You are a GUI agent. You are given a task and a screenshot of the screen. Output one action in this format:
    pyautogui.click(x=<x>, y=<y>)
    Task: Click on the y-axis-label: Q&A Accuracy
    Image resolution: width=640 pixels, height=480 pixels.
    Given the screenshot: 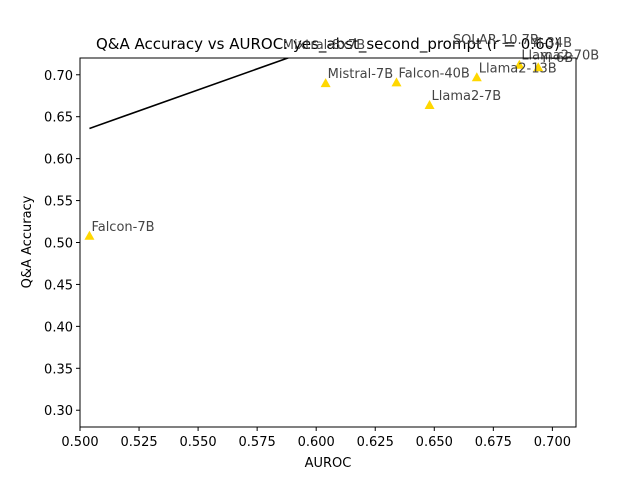 What is the action you would take?
    pyautogui.click(x=27, y=241)
    